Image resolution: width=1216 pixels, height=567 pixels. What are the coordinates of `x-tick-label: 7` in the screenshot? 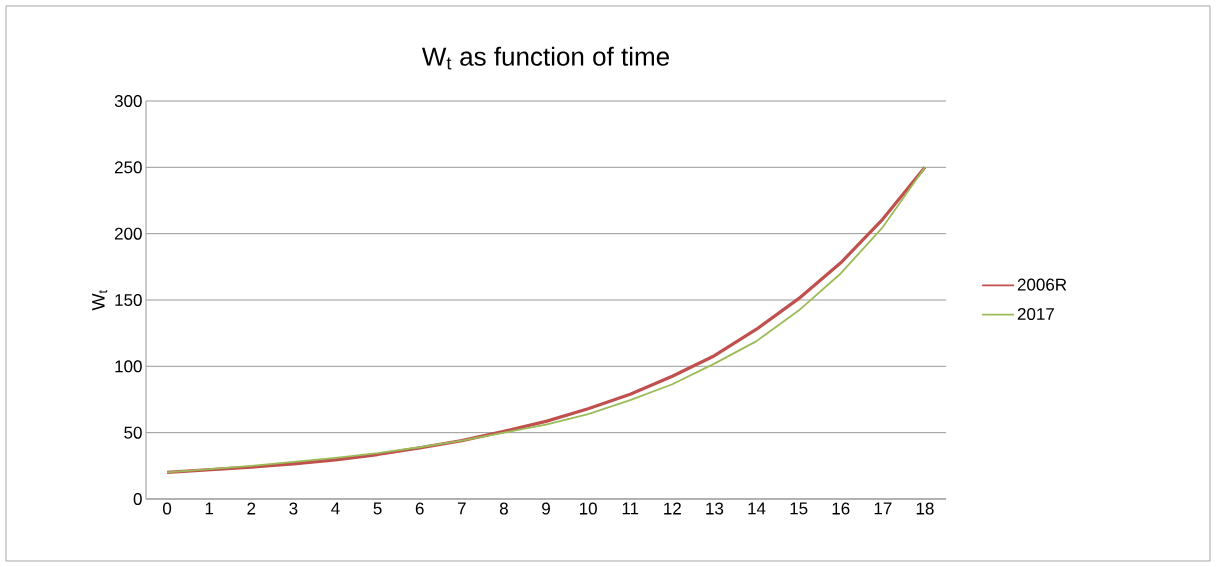 It's located at (461, 508).